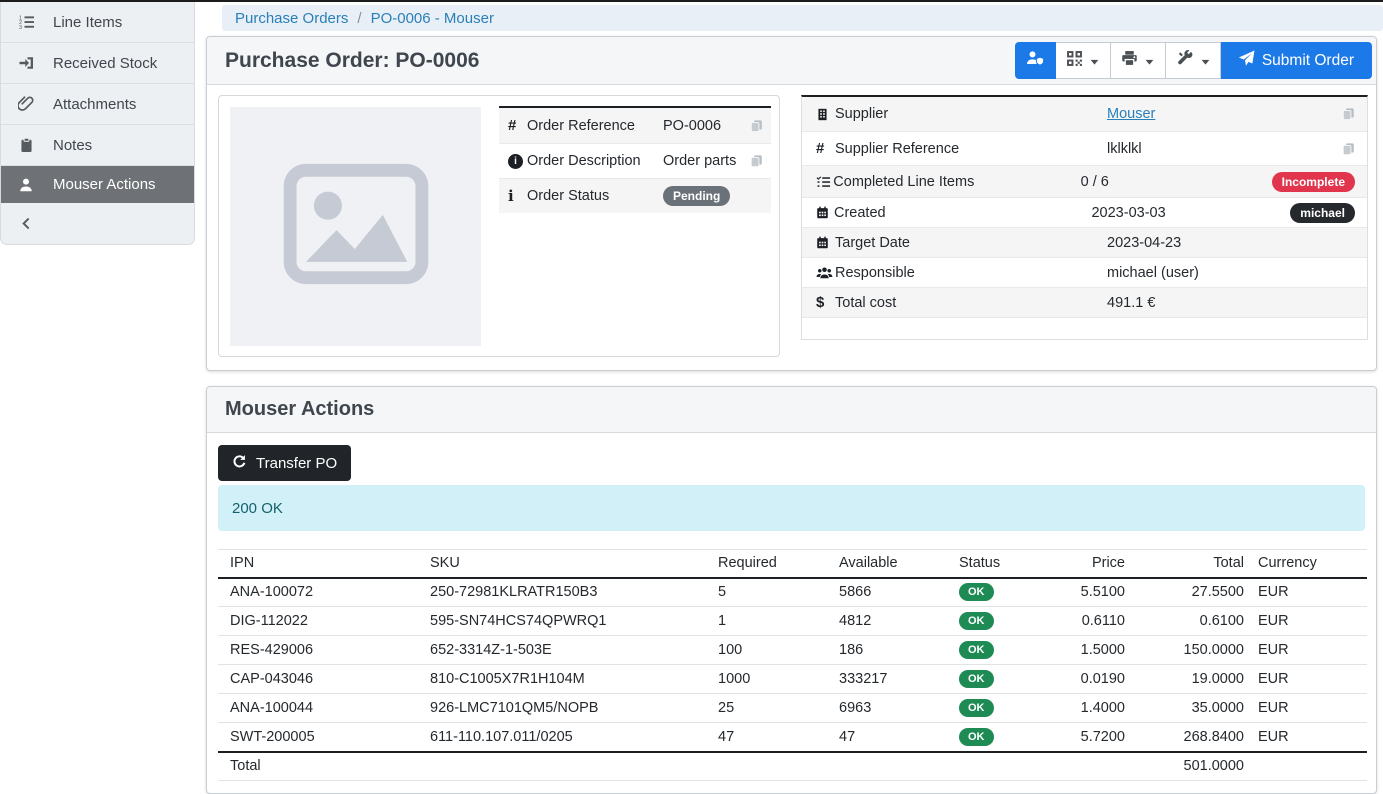 This screenshot has width=1383, height=794. What do you see at coordinates (1074, 61) in the screenshot?
I see `qr-code-icon` at bounding box center [1074, 61].